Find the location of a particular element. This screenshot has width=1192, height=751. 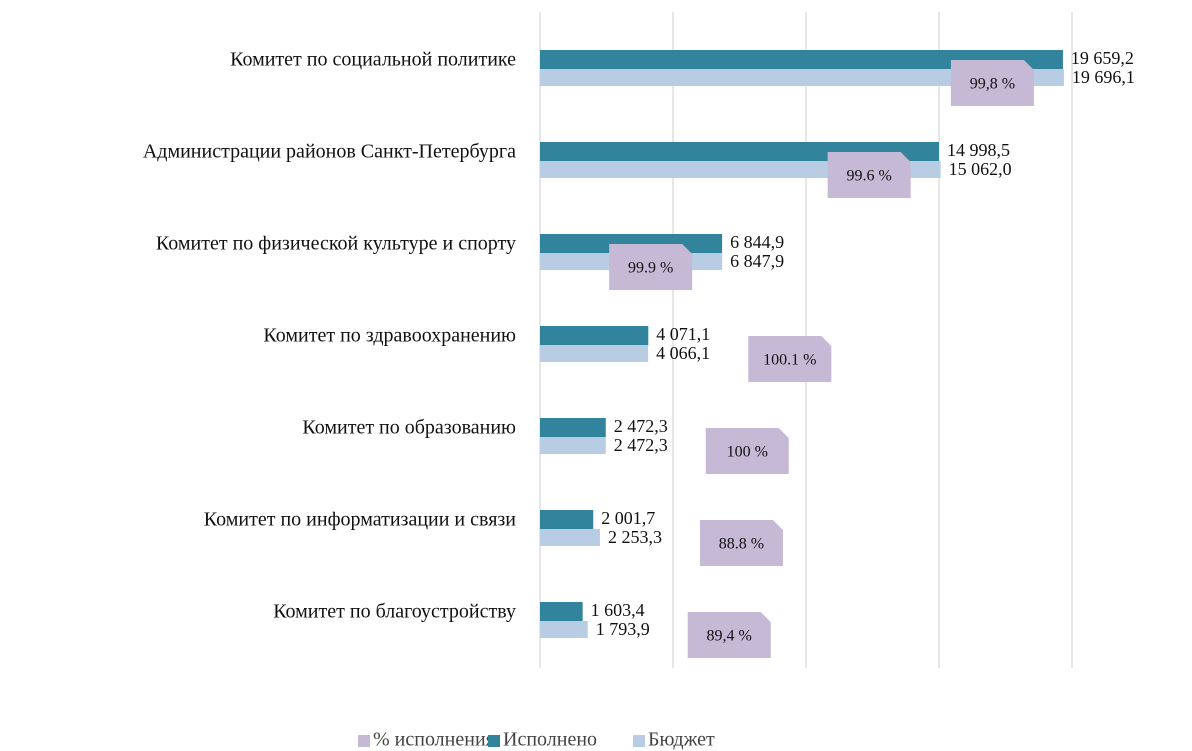

category-label: Администрации районов Санкт-Петербурга is located at coordinates (329, 152).